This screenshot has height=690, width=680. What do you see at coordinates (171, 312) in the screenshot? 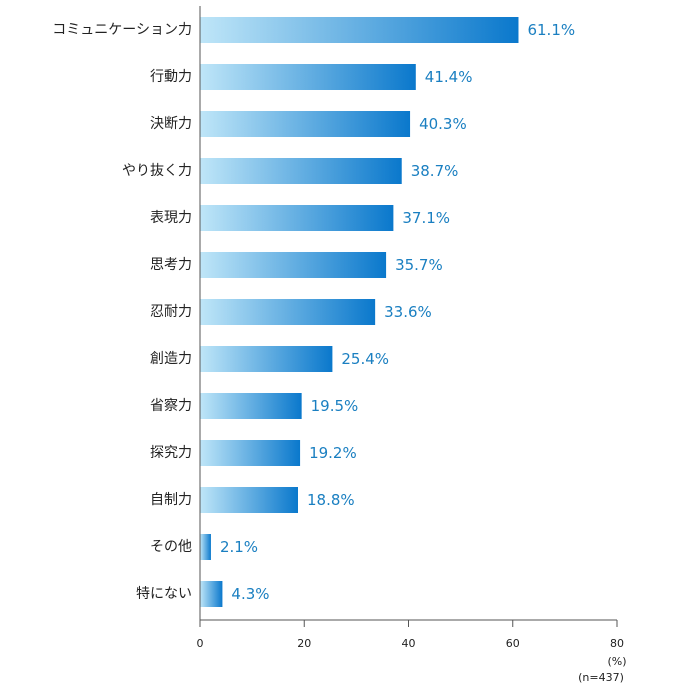
I see `category-label: 忍耐力` at bounding box center [171, 312].